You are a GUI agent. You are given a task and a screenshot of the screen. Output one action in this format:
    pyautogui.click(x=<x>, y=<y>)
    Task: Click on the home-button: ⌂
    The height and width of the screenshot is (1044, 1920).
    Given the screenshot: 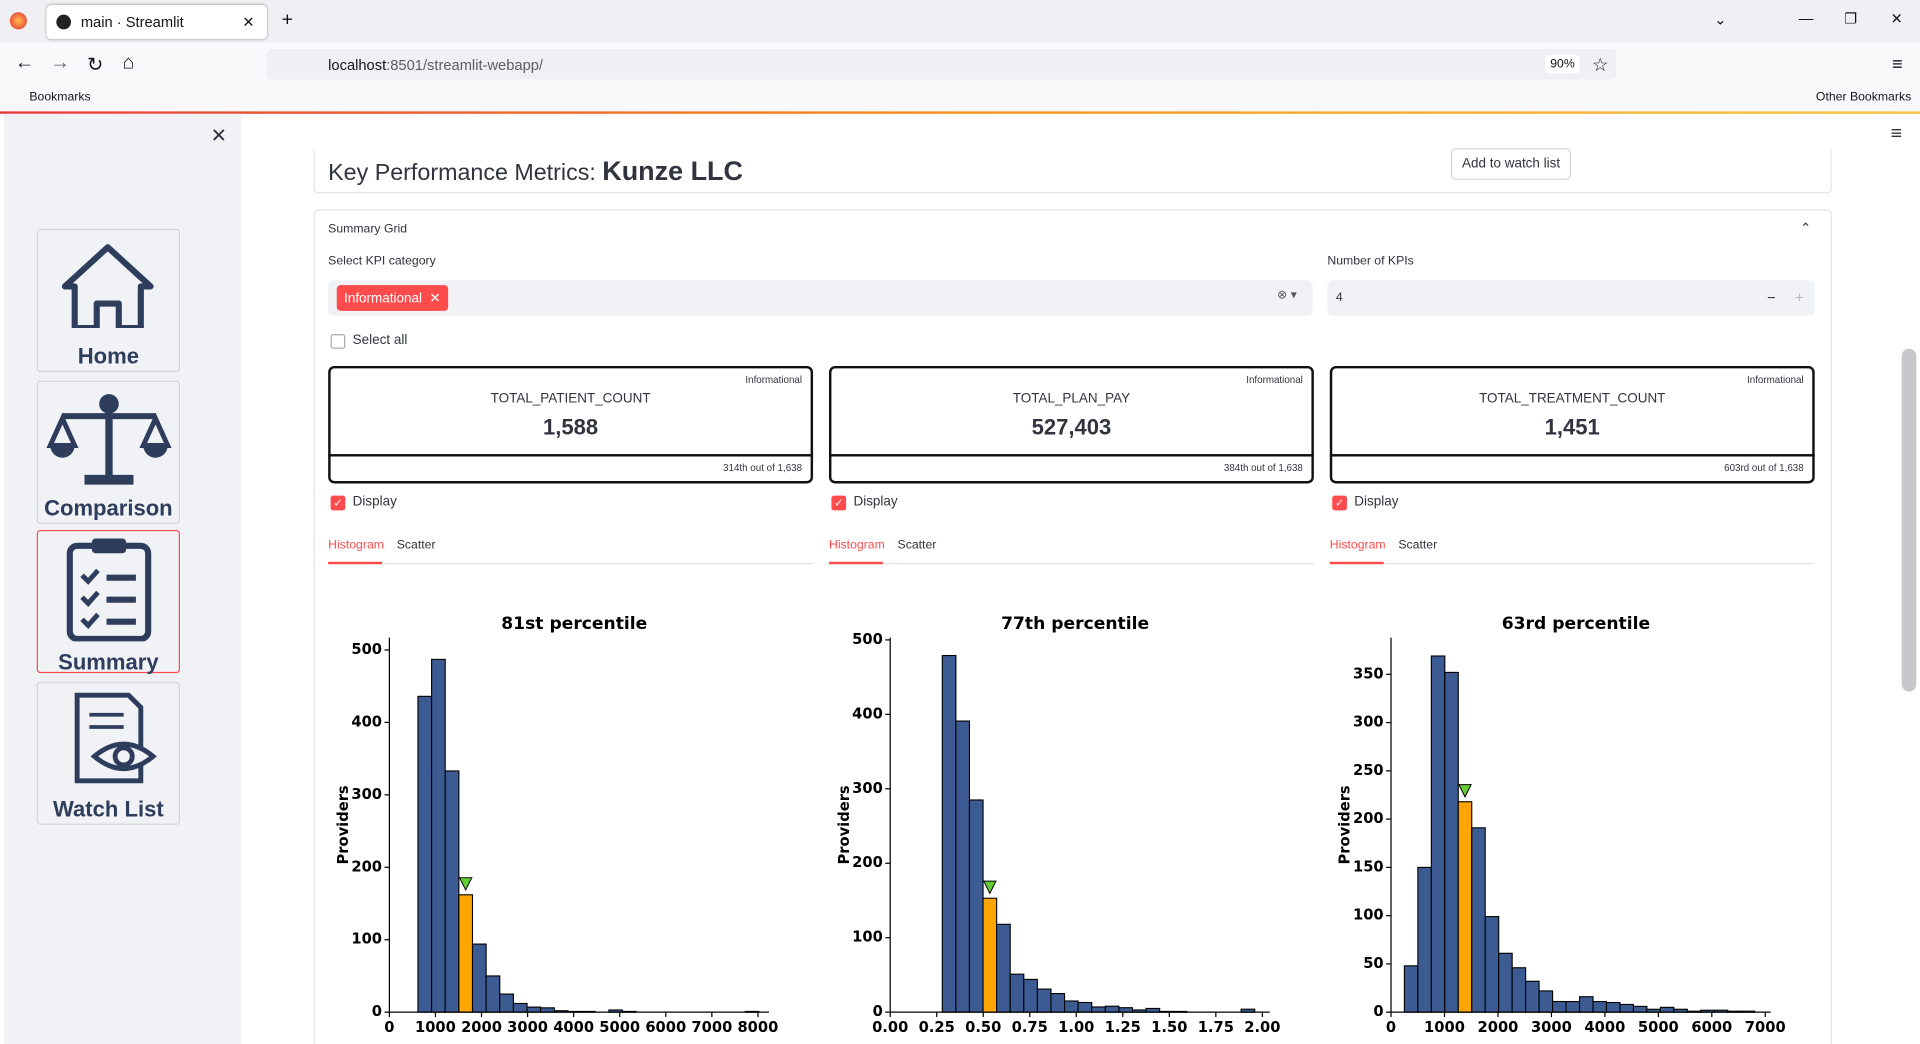 What is the action you would take?
    pyautogui.click(x=128, y=63)
    